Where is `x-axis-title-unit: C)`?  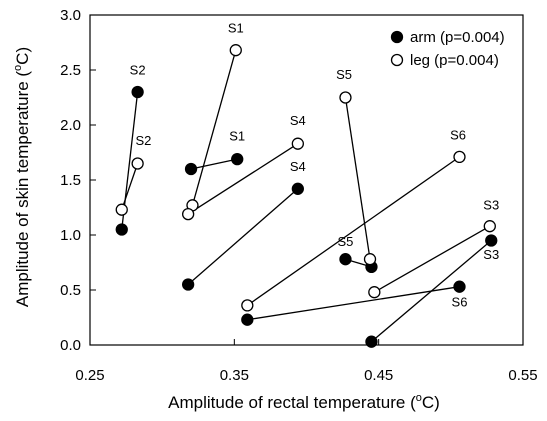 x-axis-title-unit: C) is located at coordinates (431, 402).